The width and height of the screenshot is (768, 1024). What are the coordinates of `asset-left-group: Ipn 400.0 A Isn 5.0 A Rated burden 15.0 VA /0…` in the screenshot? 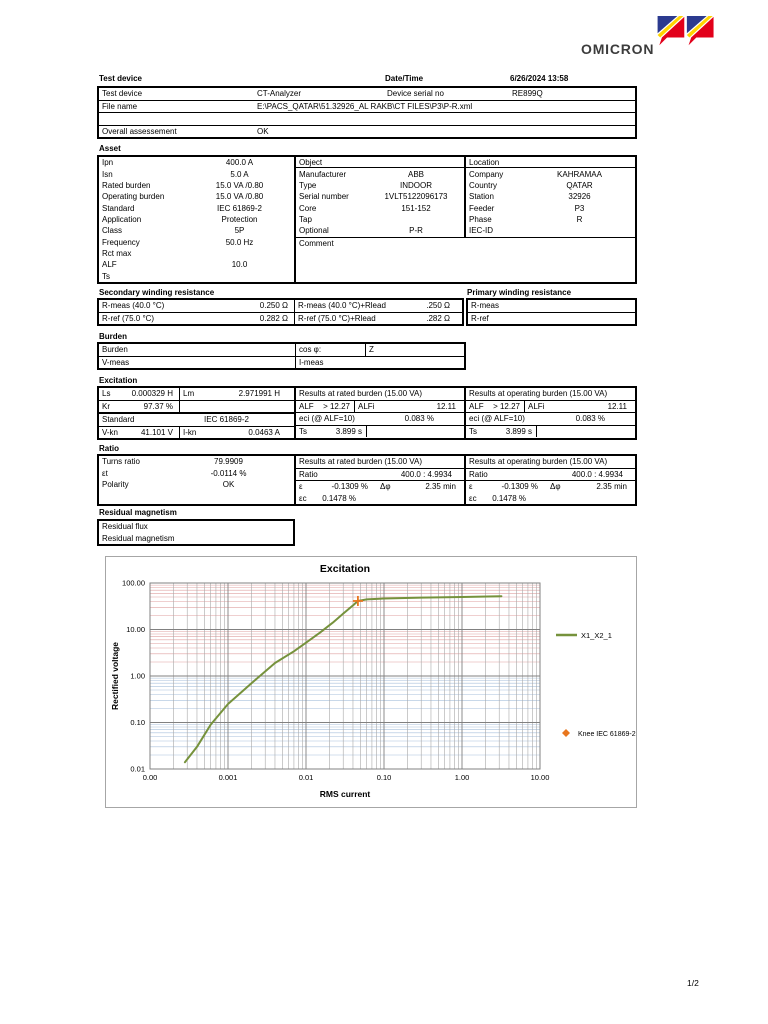 It's located at (197, 219).